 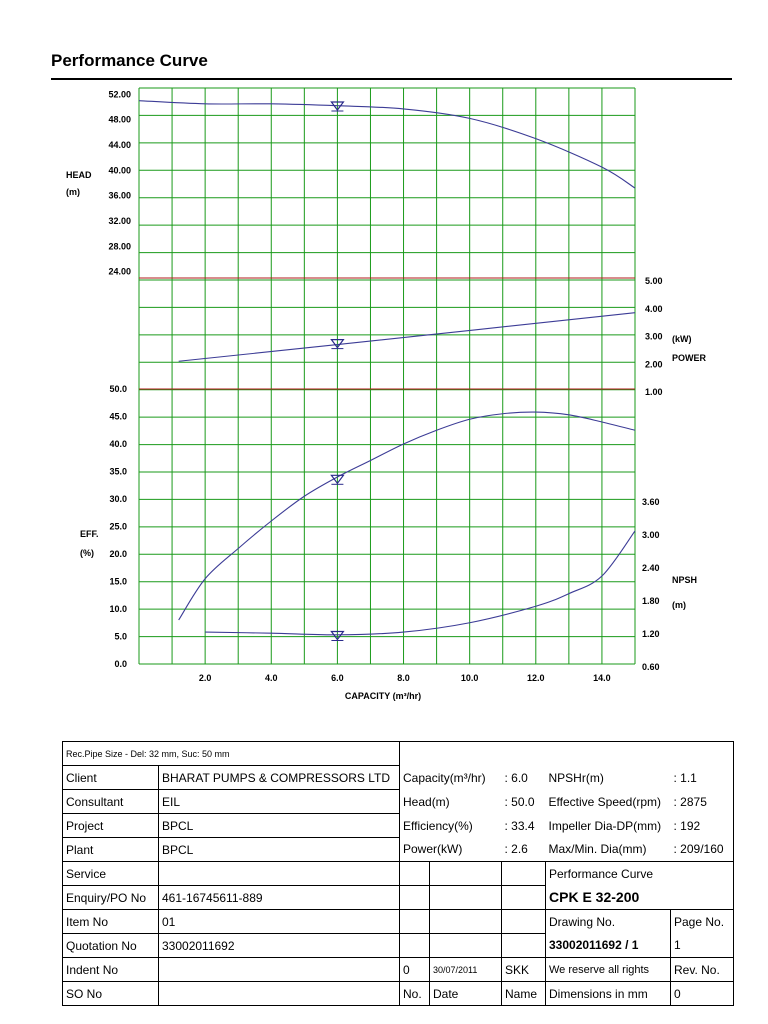 What do you see at coordinates (702, 921) in the screenshot?
I see `page-no-label: Page No.` at bounding box center [702, 921].